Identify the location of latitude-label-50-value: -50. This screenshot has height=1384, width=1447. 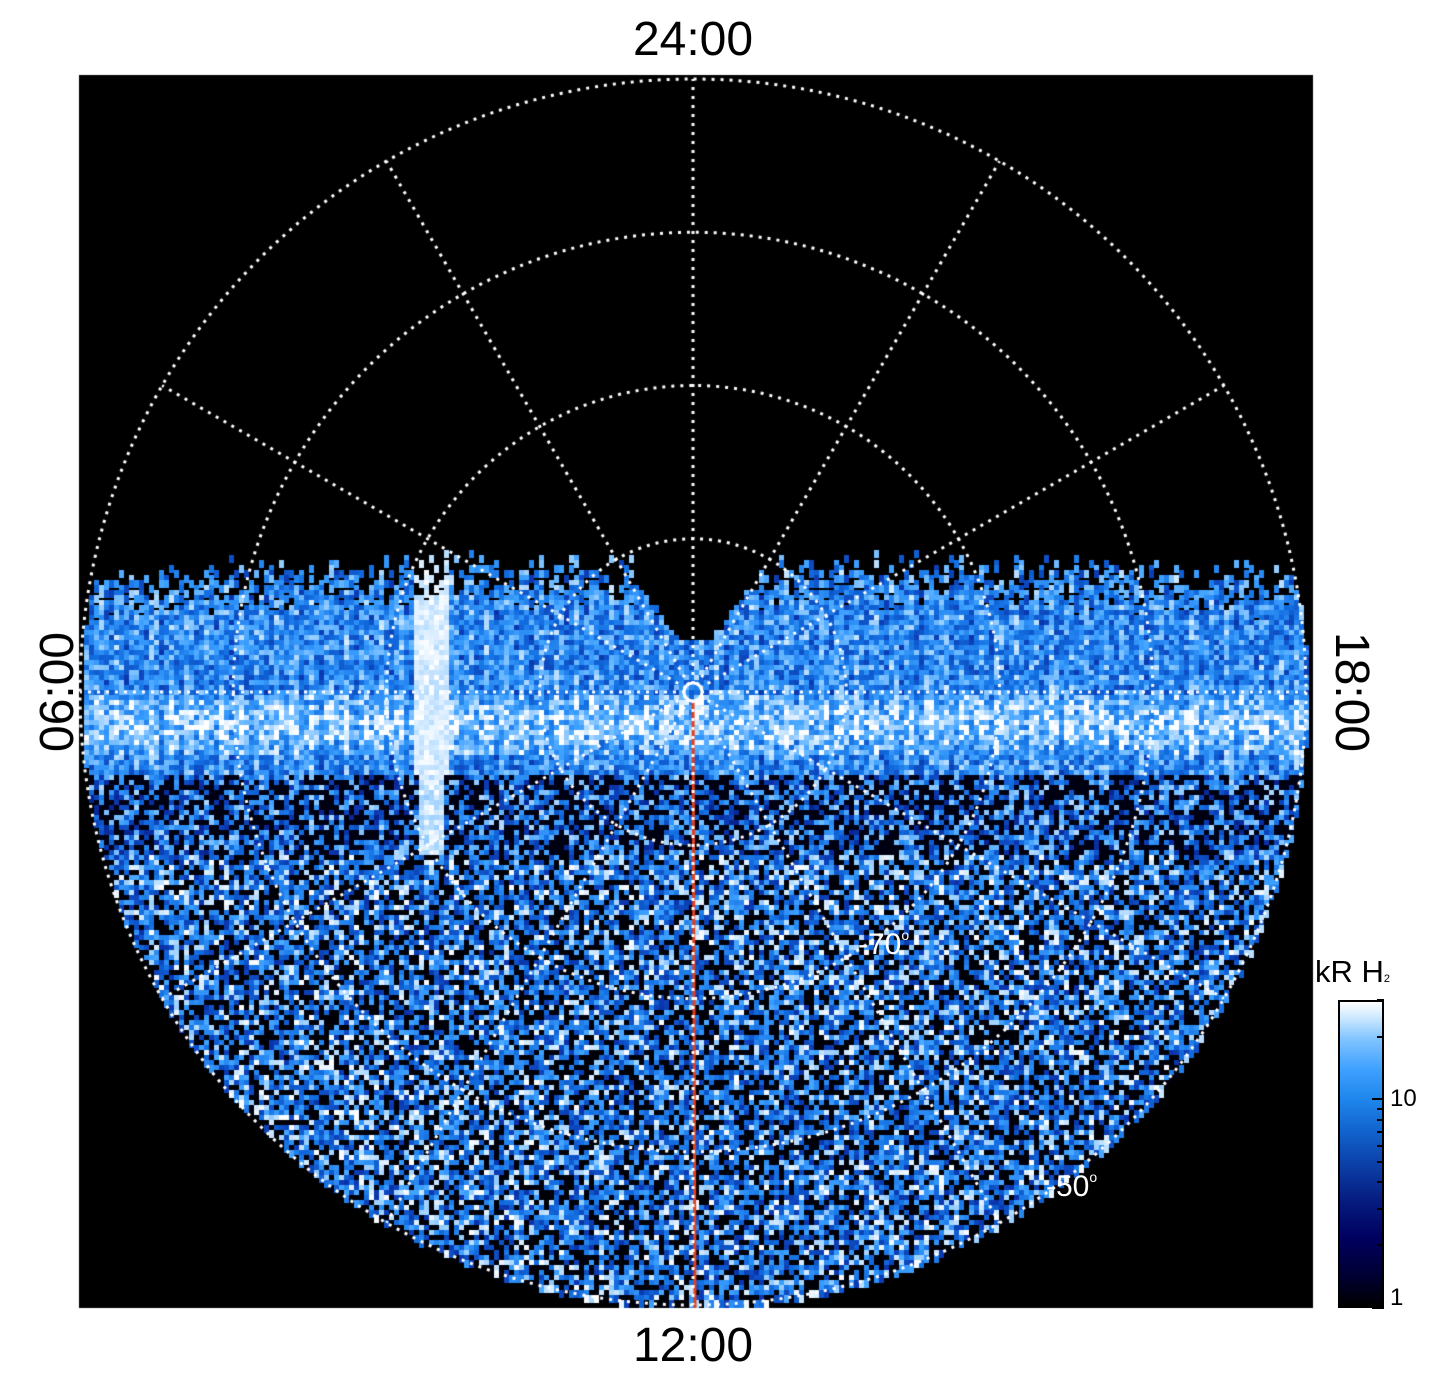
(1068, 1186).